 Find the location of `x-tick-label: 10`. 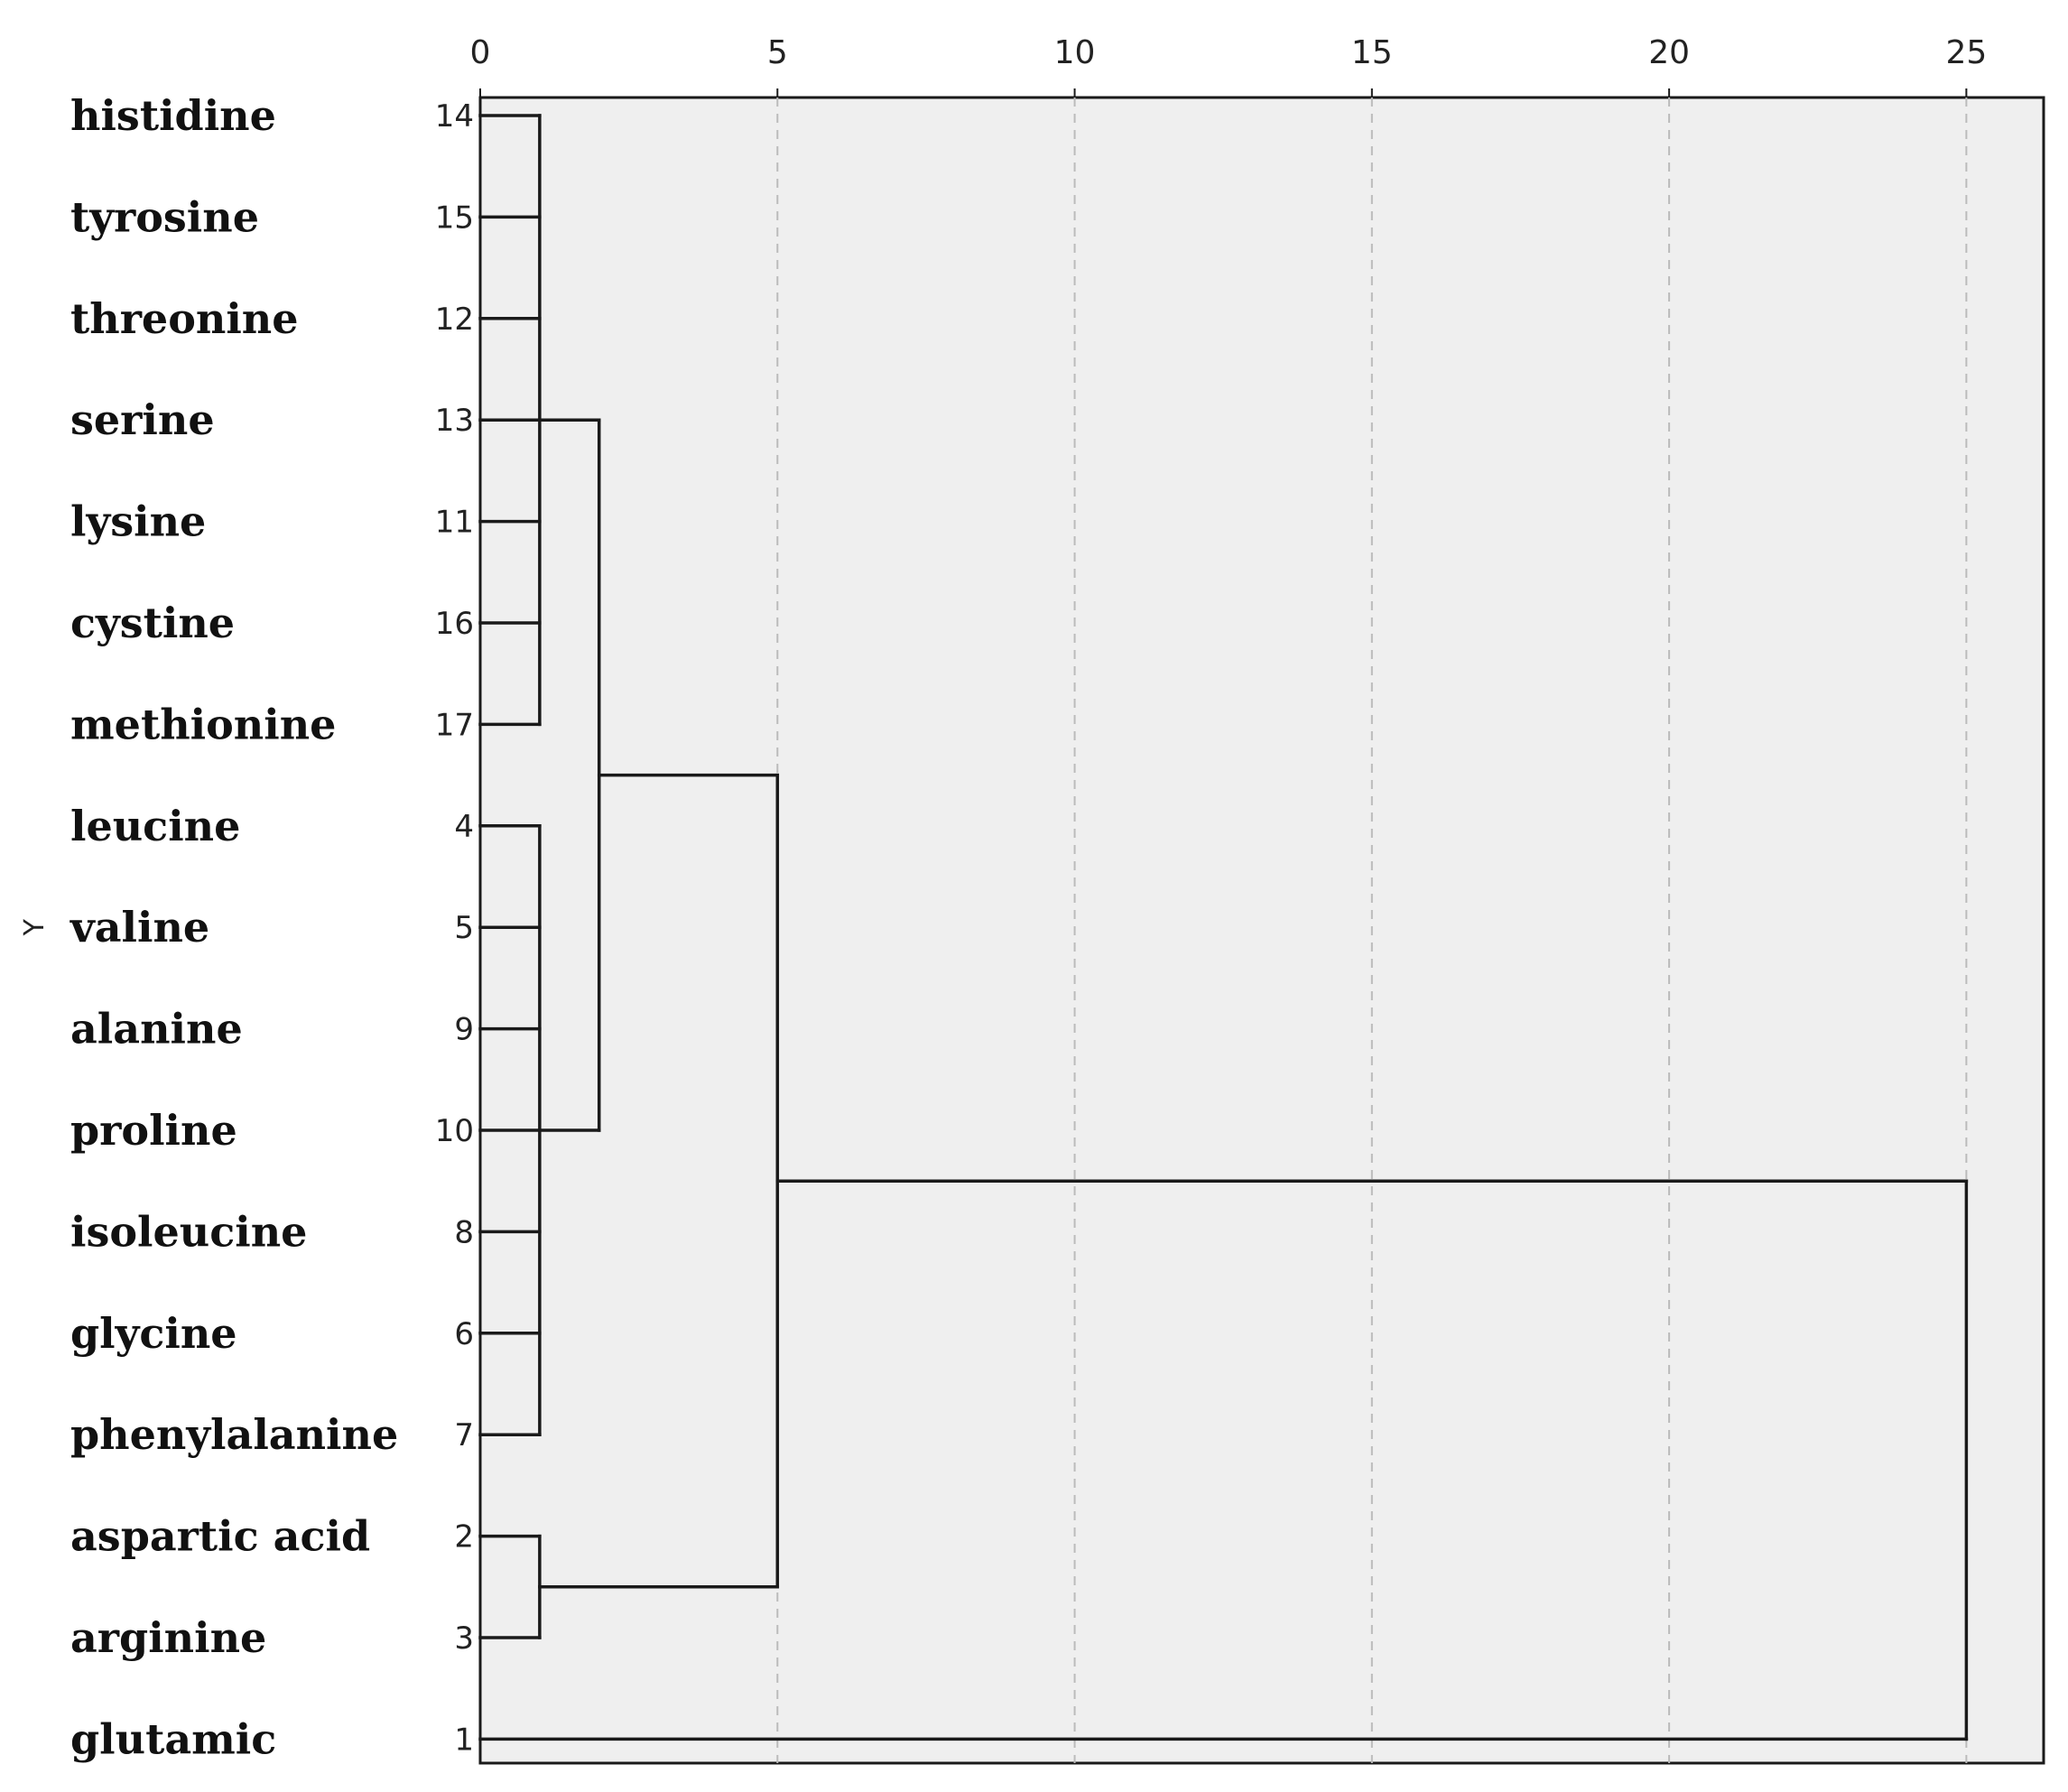

x-tick-label: 10 is located at coordinates (1075, 52).